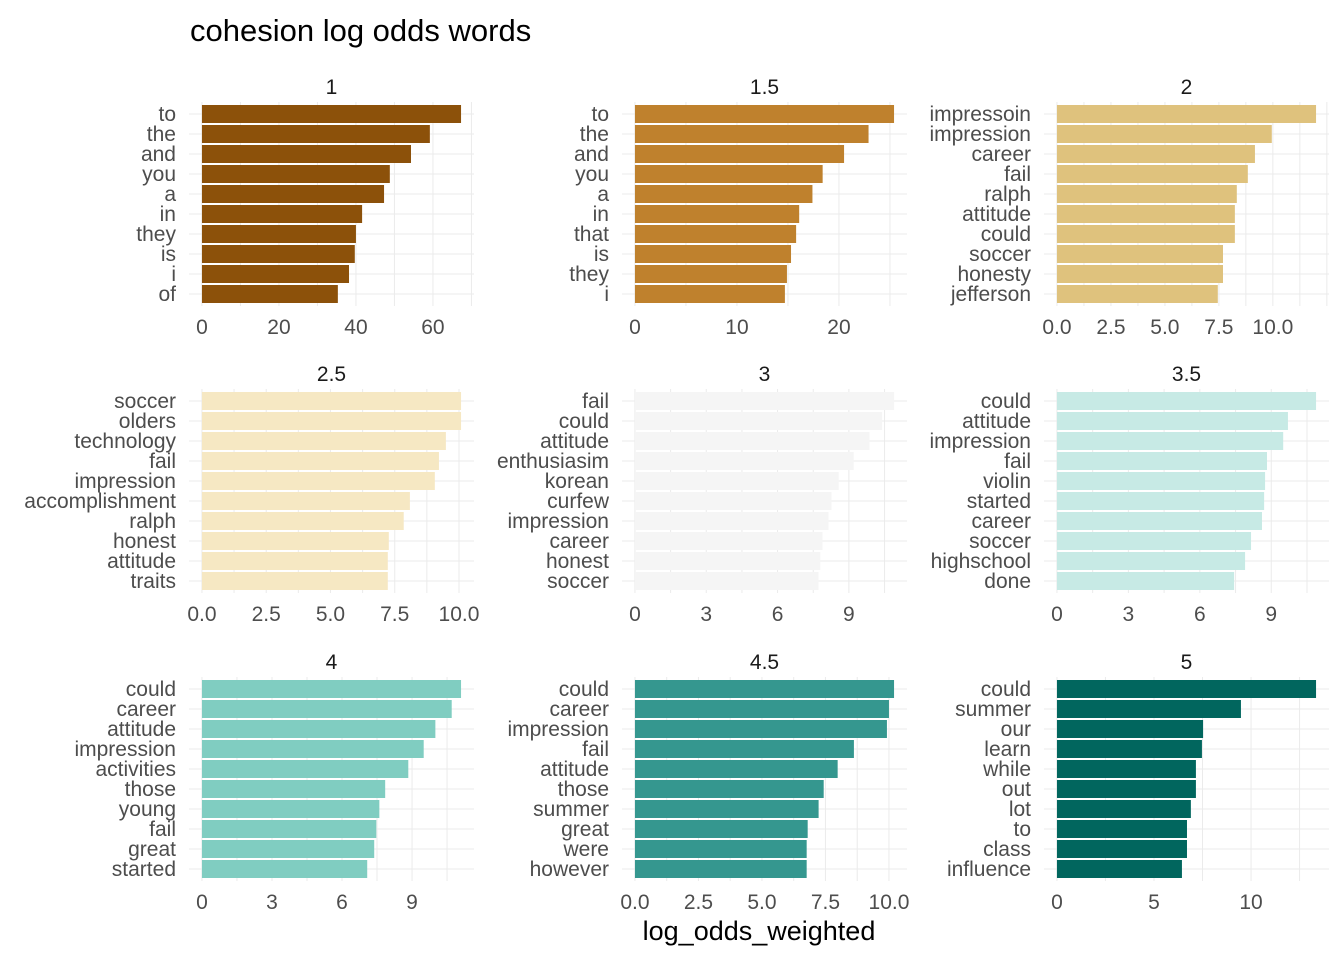  Describe the element at coordinates (736, 327) in the screenshot. I see `x-tick-label: 10` at that location.